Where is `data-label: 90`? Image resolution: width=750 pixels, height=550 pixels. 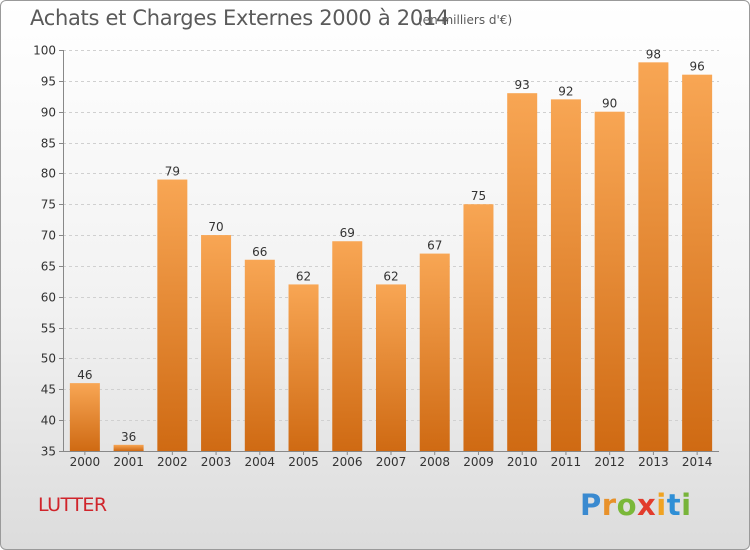 data-label: 90 is located at coordinates (609, 104).